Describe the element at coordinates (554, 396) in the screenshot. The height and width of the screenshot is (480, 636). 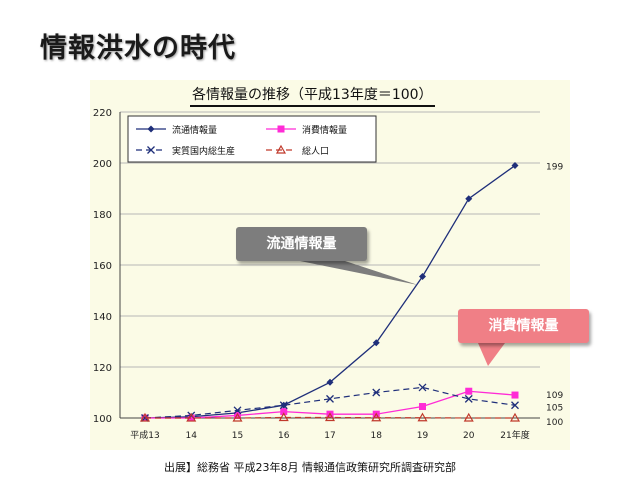
I see `data-label: 109` at that location.